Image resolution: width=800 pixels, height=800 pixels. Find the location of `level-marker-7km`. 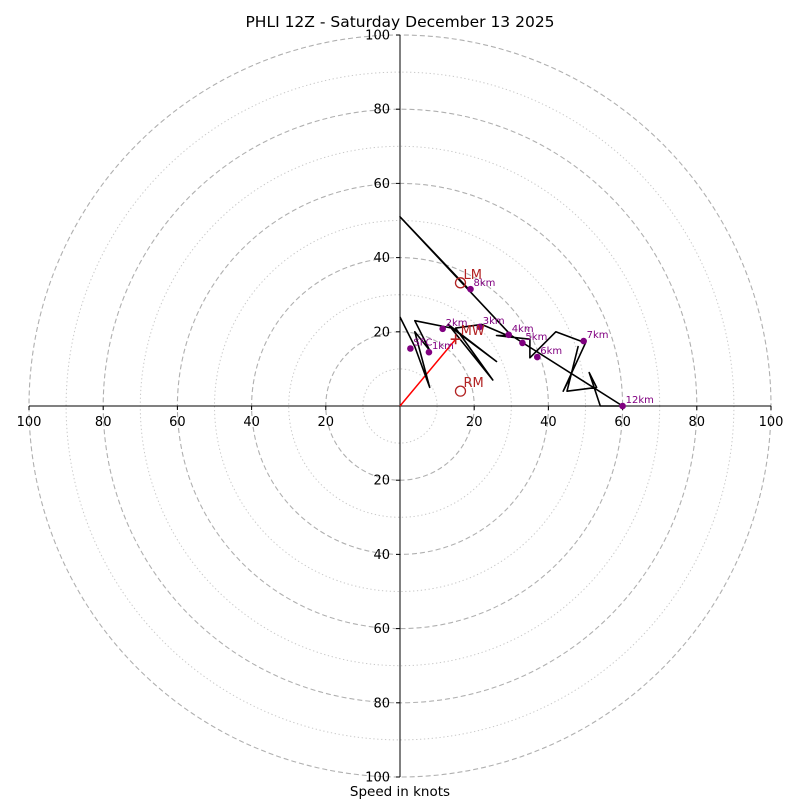

level-marker-7km is located at coordinates (583, 341).